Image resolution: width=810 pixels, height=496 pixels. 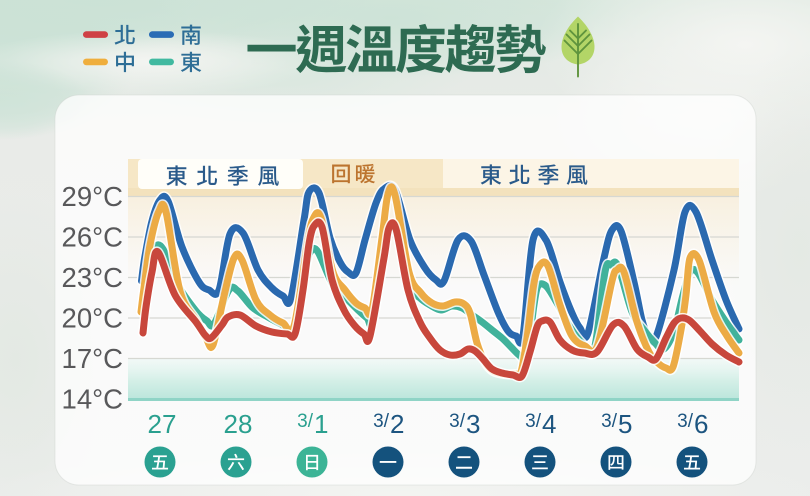 What do you see at coordinates (92, 277) in the screenshot?
I see `svg-text: 23°C` at bounding box center [92, 277].